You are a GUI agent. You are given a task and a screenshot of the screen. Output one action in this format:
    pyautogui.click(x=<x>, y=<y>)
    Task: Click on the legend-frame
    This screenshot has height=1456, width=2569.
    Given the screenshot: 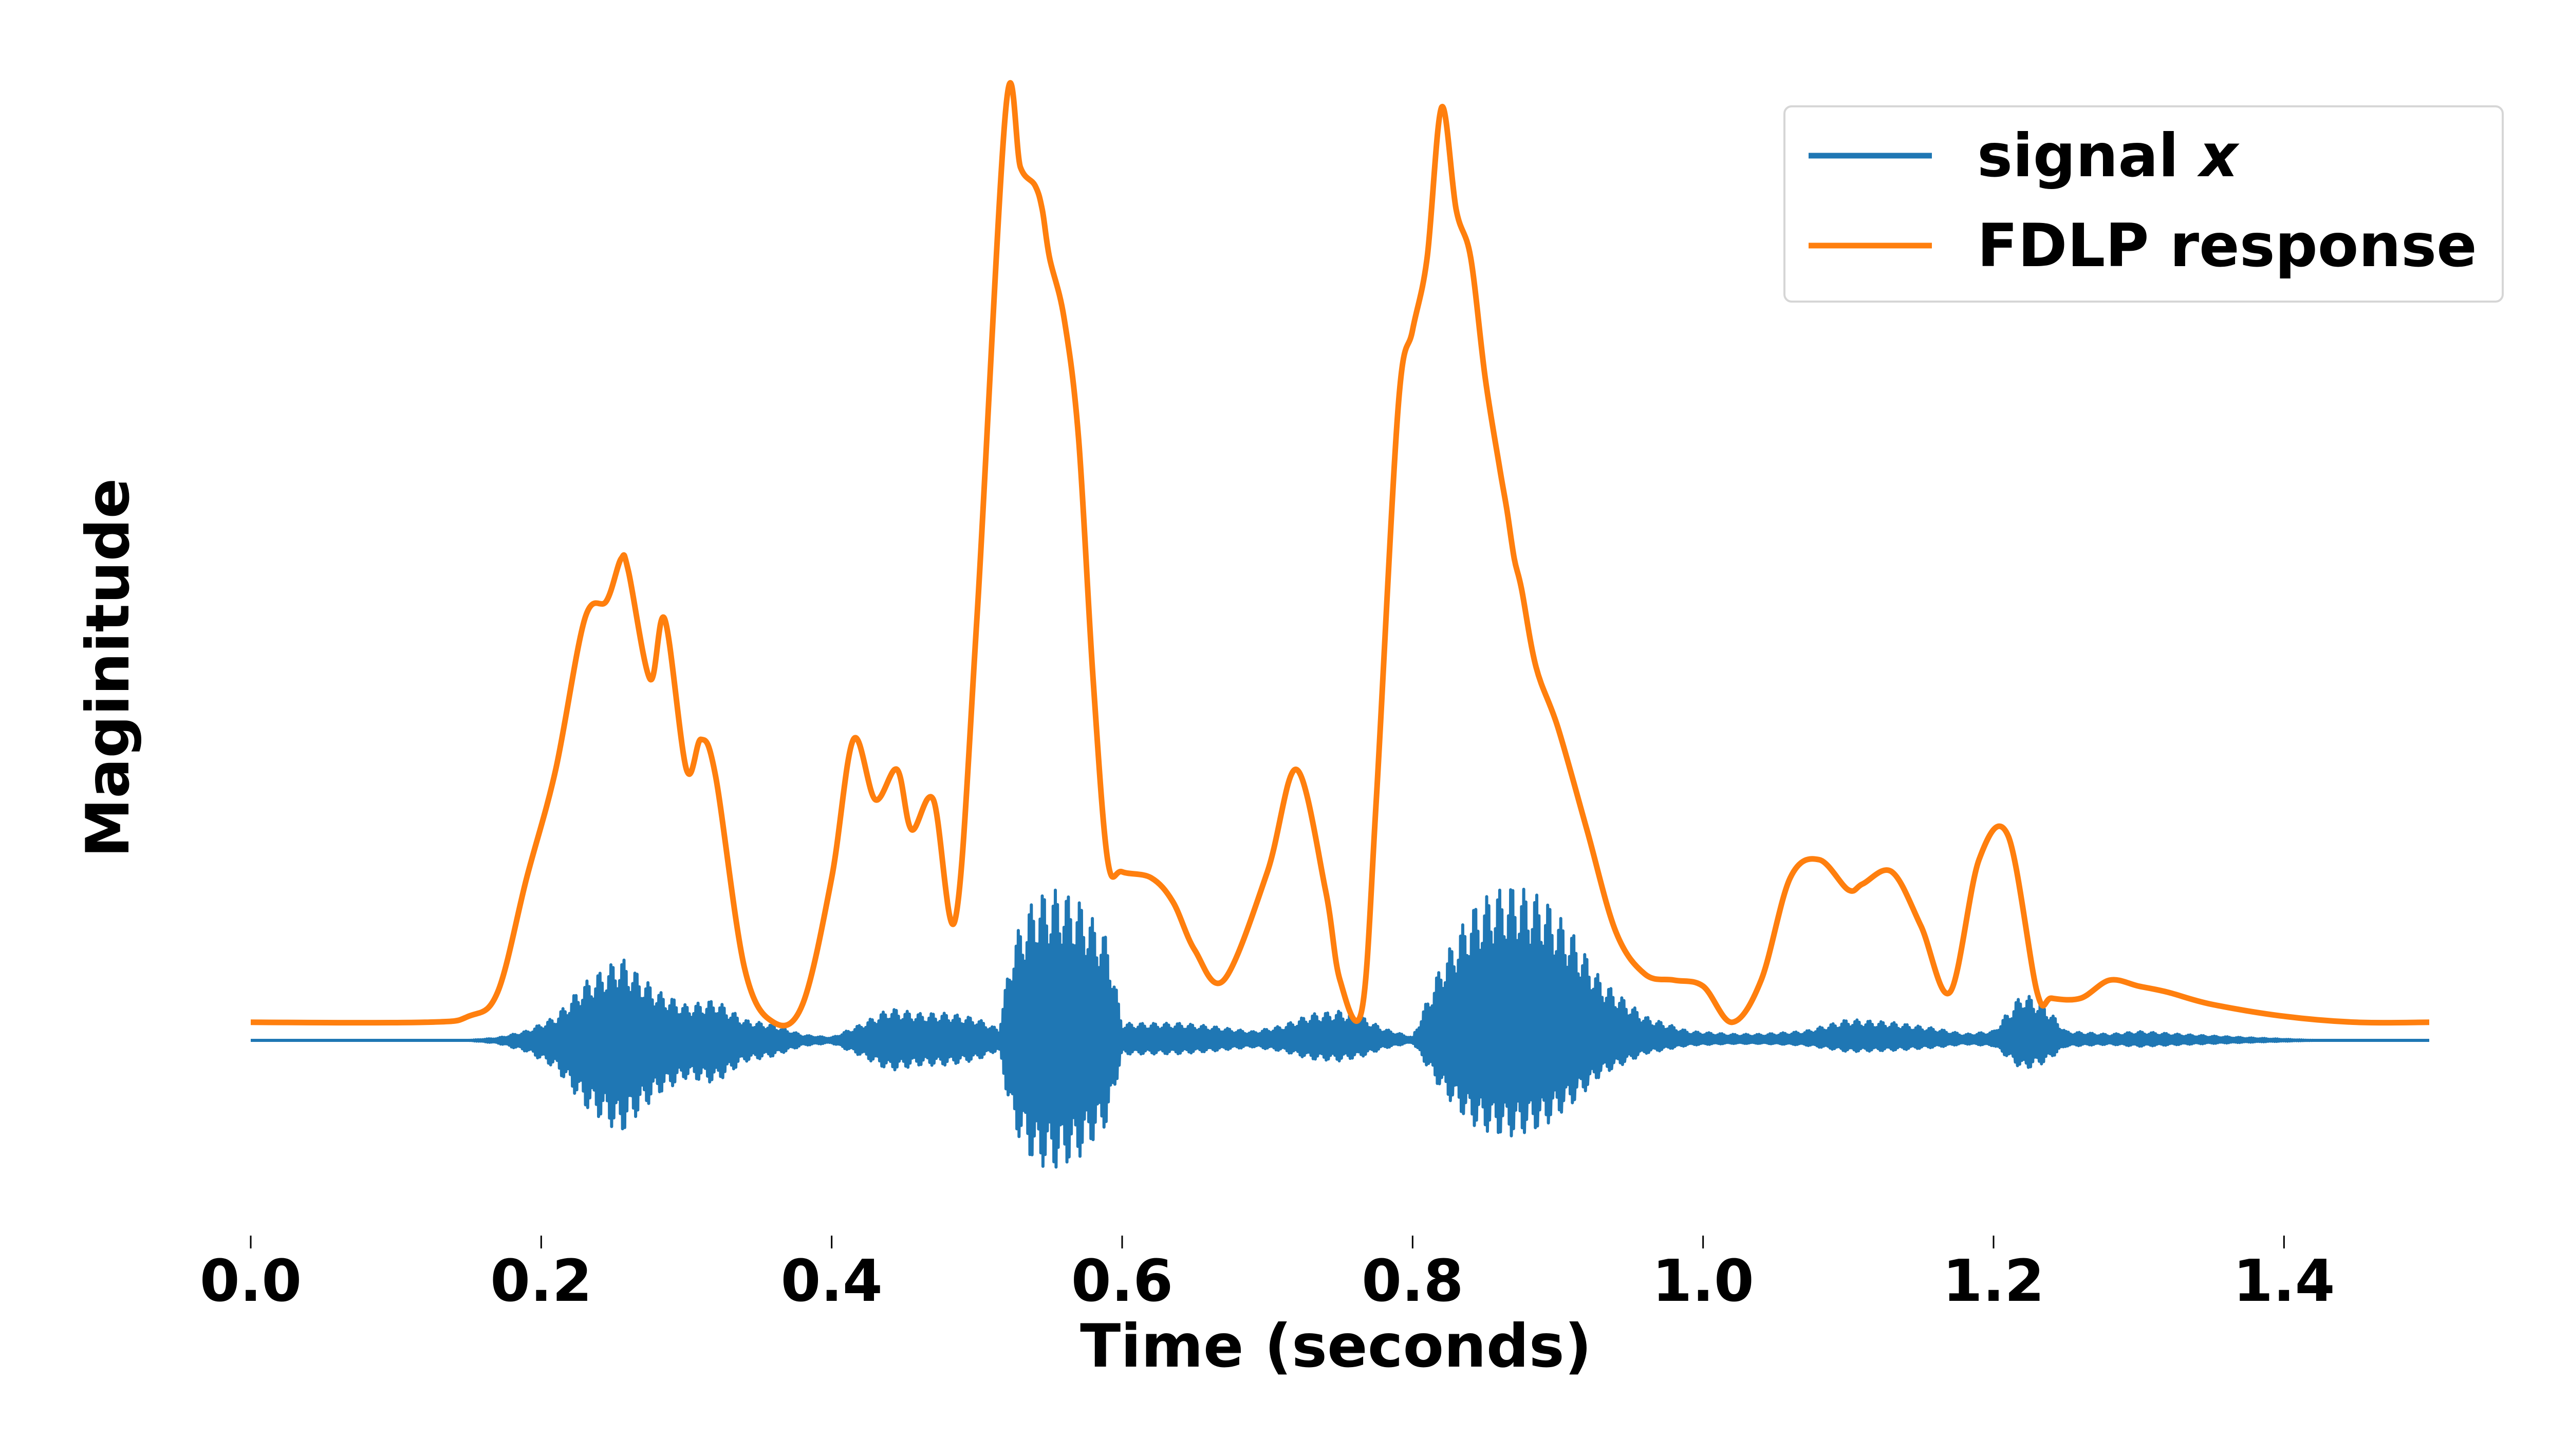 What is the action you would take?
    pyautogui.click(x=2144, y=204)
    